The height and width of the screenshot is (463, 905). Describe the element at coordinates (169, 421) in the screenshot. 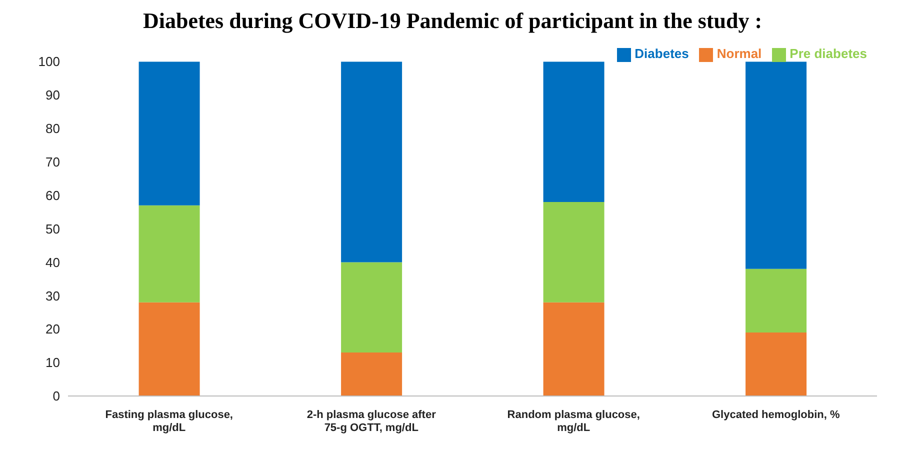

I see `x-tick-label: Fasting plasma glucose, mg/dL` at that location.